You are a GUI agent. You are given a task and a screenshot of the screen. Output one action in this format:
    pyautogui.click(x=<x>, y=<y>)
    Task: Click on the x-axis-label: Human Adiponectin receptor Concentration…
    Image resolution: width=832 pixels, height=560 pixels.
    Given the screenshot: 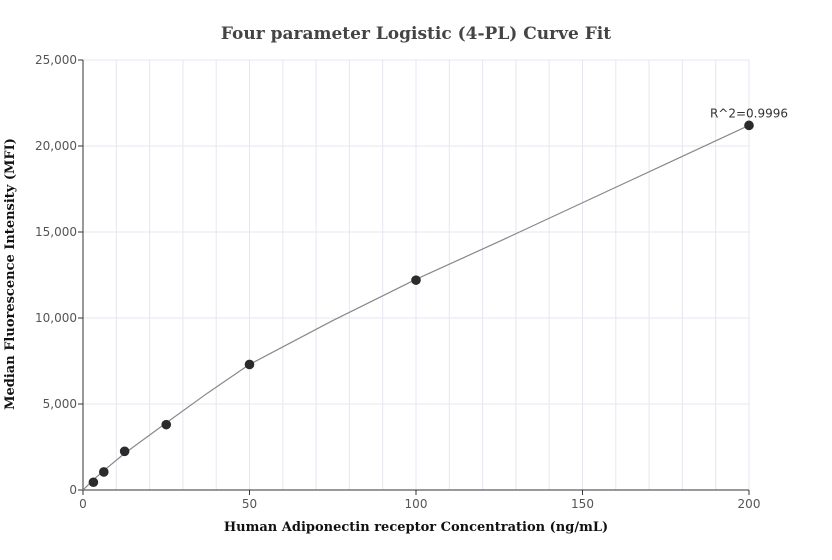 What is the action you would take?
    pyautogui.click(x=416, y=527)
    